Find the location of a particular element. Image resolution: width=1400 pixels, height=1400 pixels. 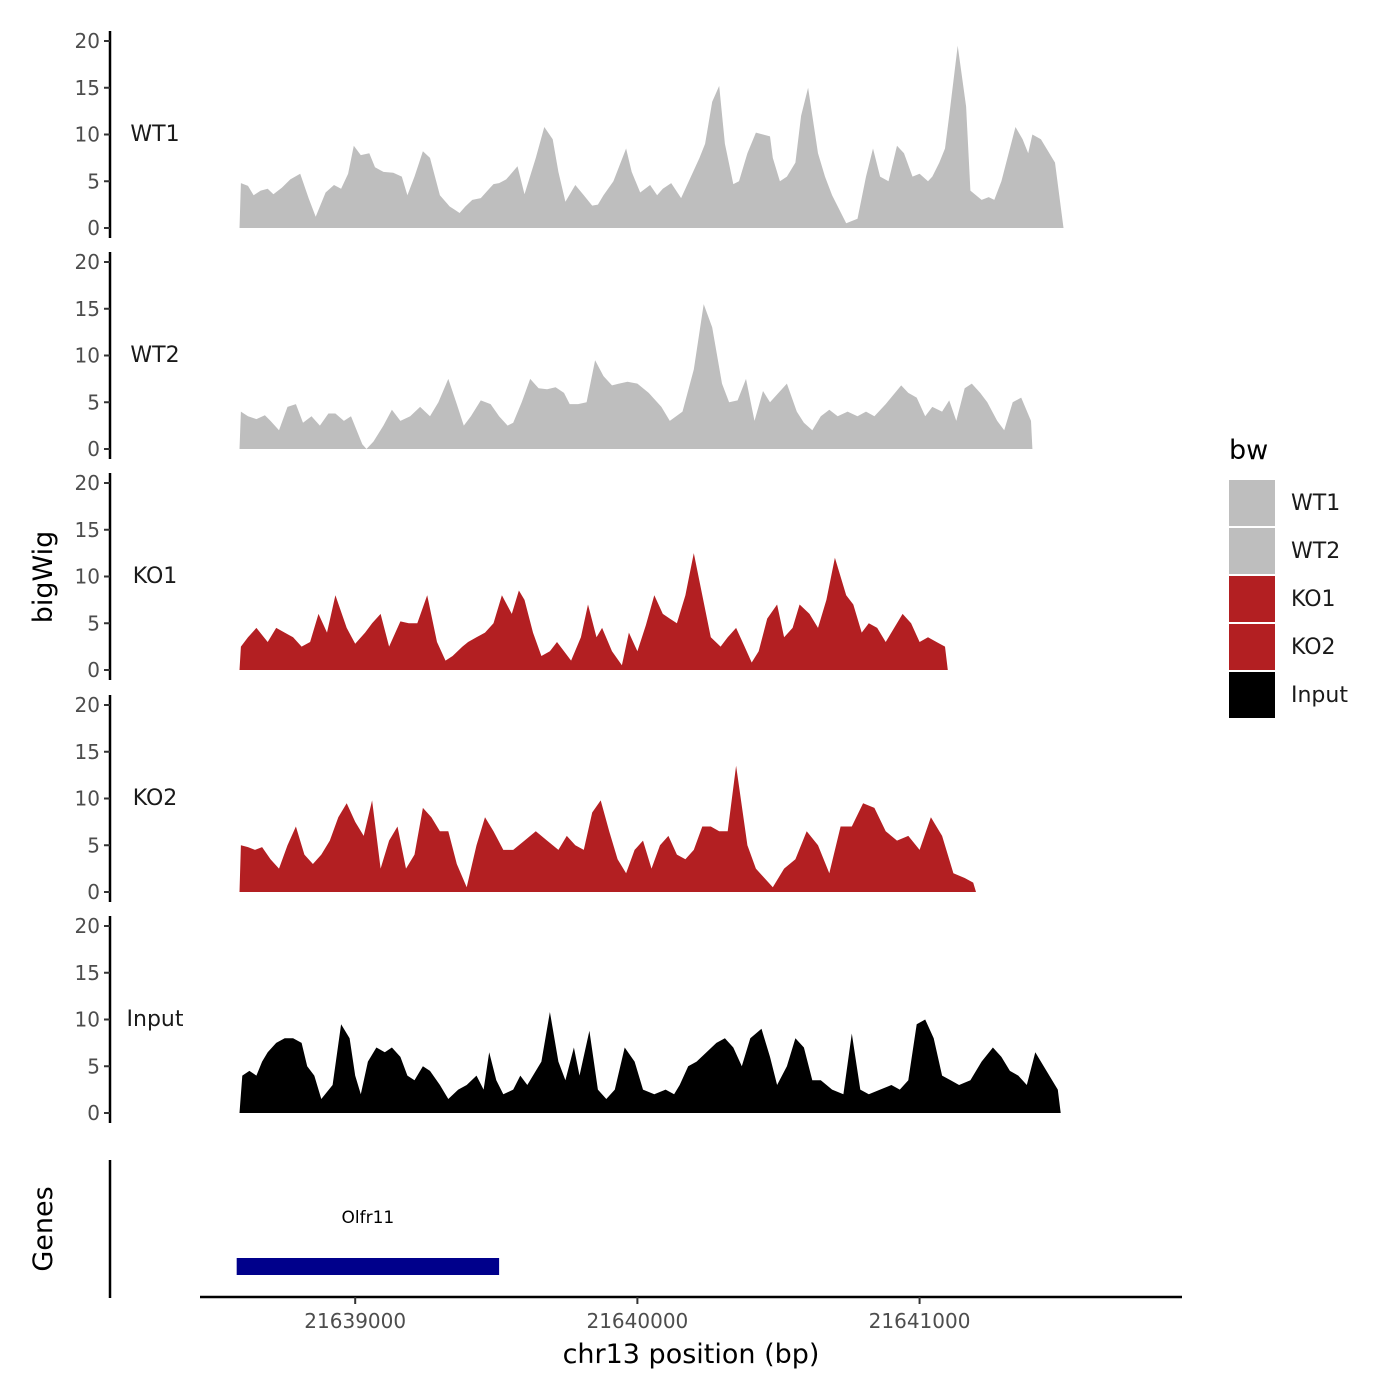

y-tick-label-input: 20 is located at coordinates (87, 926).